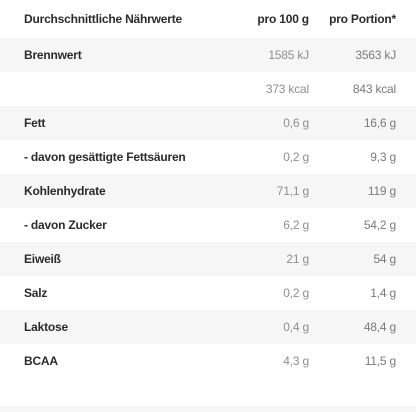 The image size is (416, 412). I want to click on row-value-portion: 16,6 g, so click(362, 123).